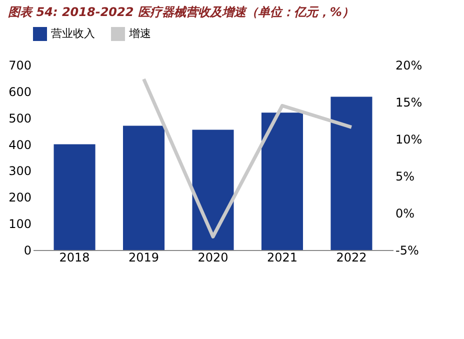 The height and width of the screenshot is (339, 464). I want to click on y2-tick-label: -5%, so click(407, 251).